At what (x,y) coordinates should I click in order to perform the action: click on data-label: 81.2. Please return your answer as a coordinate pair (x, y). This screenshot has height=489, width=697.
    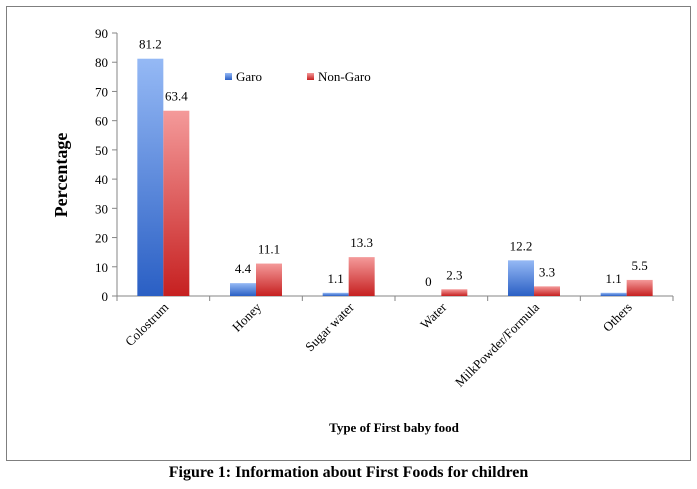
    Looking at the image, I should click on (150, 44).